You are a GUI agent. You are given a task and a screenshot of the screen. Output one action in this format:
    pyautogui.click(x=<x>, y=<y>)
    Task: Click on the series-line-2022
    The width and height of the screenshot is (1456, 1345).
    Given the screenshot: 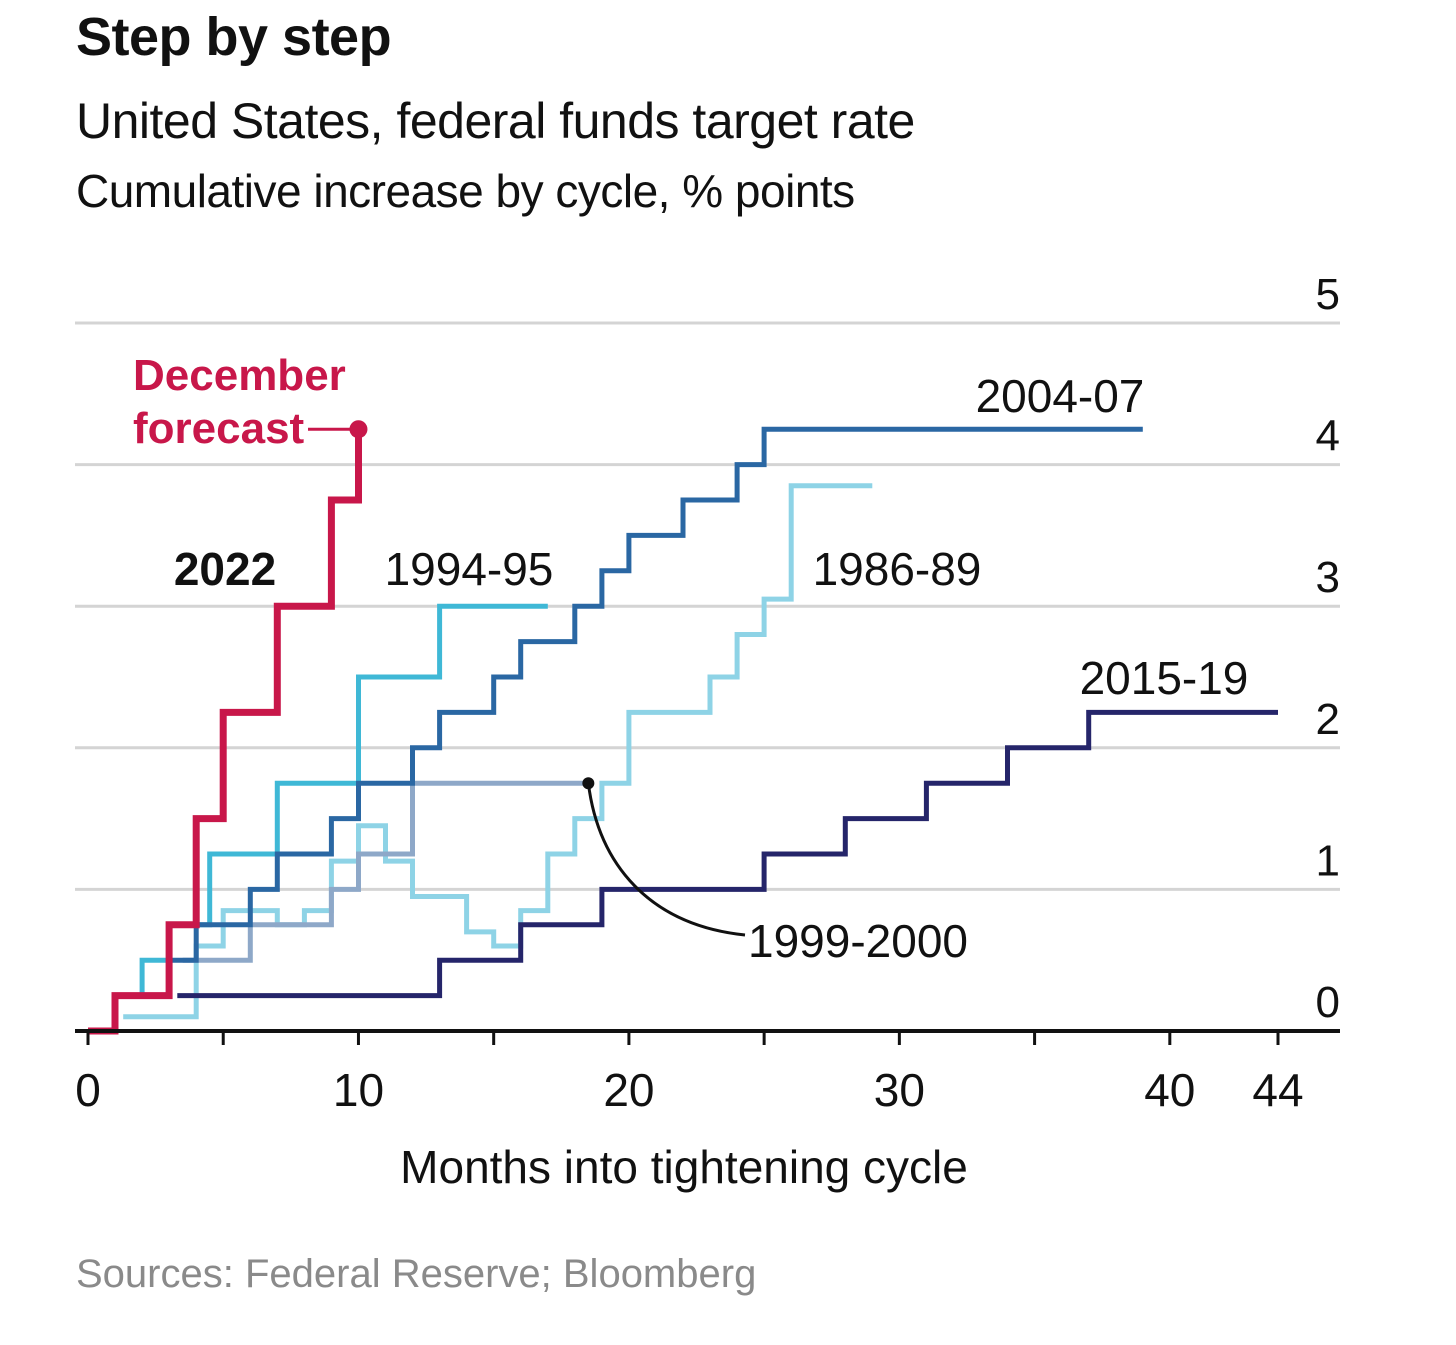 What is the action you would take?
    pyautogui.click(x=225, y=732)
    